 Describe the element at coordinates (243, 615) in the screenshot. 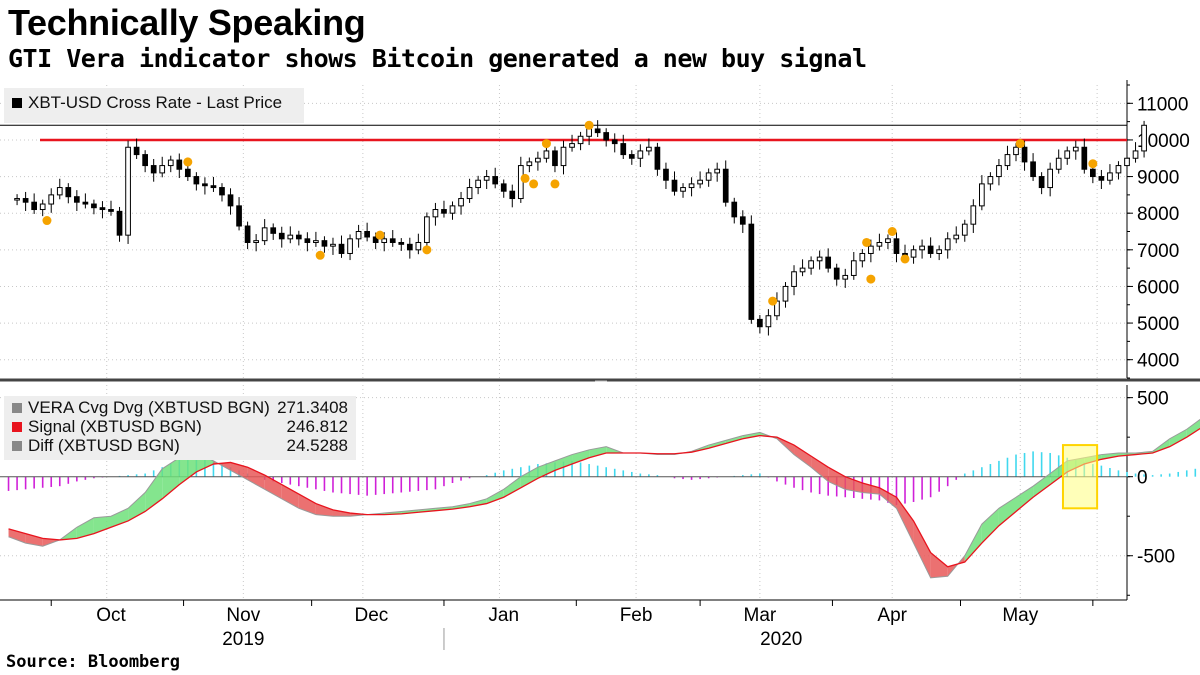

I see `x-month-label: Nov` at that location.